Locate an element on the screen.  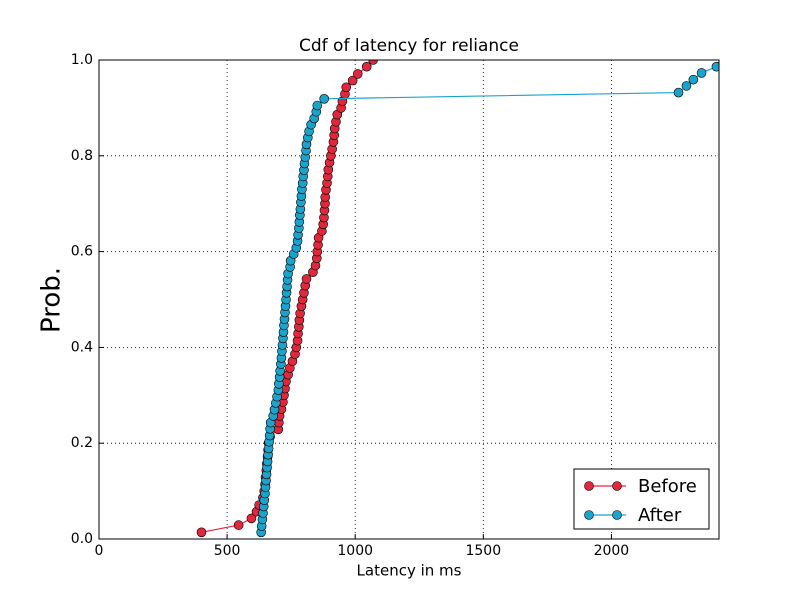
x-tick-label: 1000 is located at coordinates (355, 551).